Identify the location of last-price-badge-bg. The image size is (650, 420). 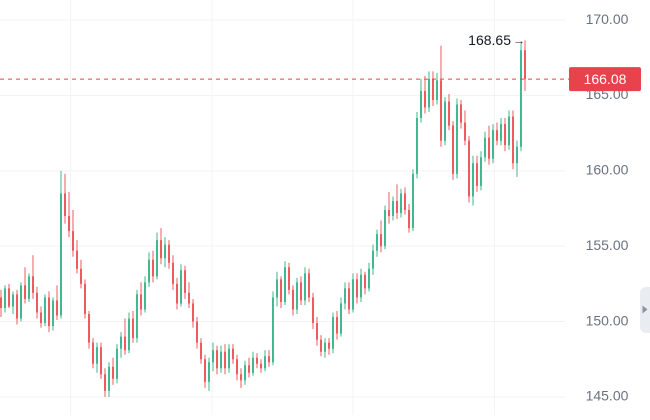
(605, 79).